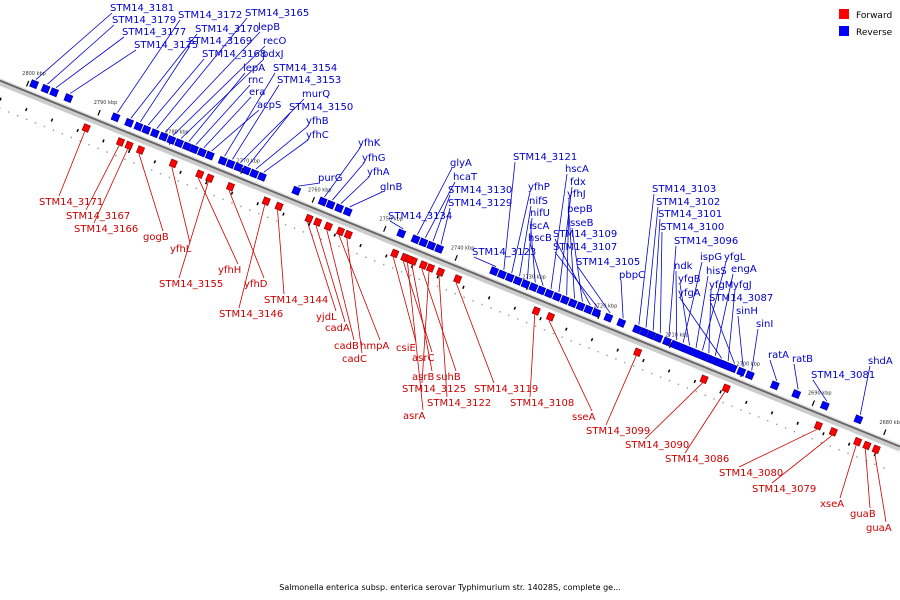 This screenshot has width=900, height=600. I want to click on reverse-gene-label: yfhA, so click(378, 172).